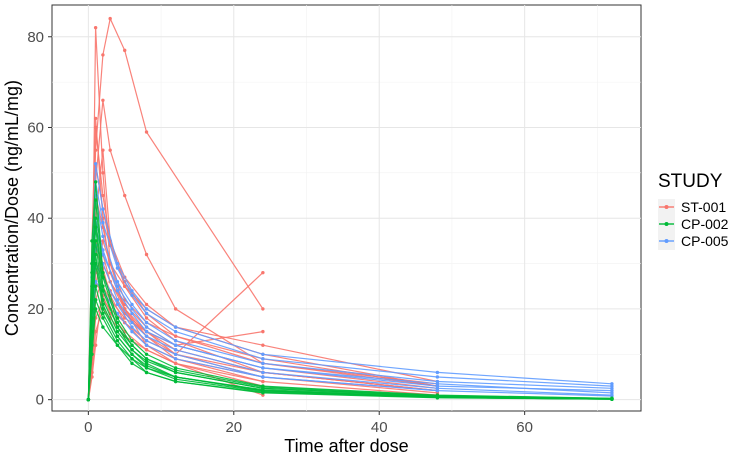 Image resolution: width=740 pixels, height=459 pixels. Describe the element at coordinates (40, 400) in the screenshot. I see `y-tick-label: 0` at that location.